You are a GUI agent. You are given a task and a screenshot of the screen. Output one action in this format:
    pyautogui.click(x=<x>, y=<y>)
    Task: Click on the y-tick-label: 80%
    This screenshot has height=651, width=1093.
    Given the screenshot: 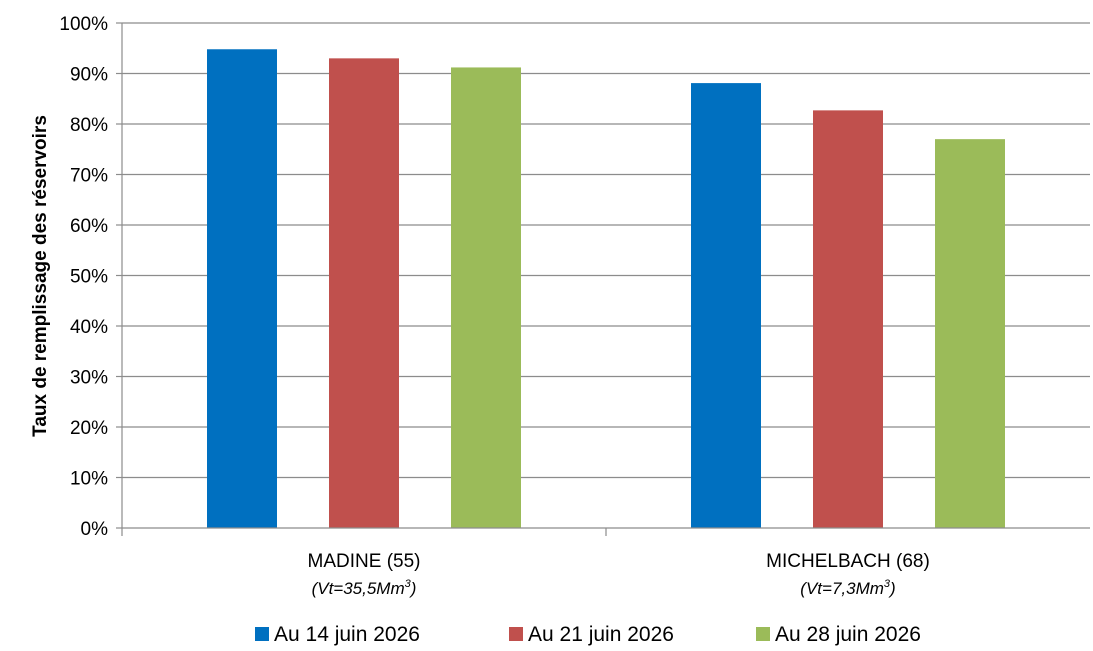 What is the action you would take?
    pyautogui.click(x=89, y=125)
    